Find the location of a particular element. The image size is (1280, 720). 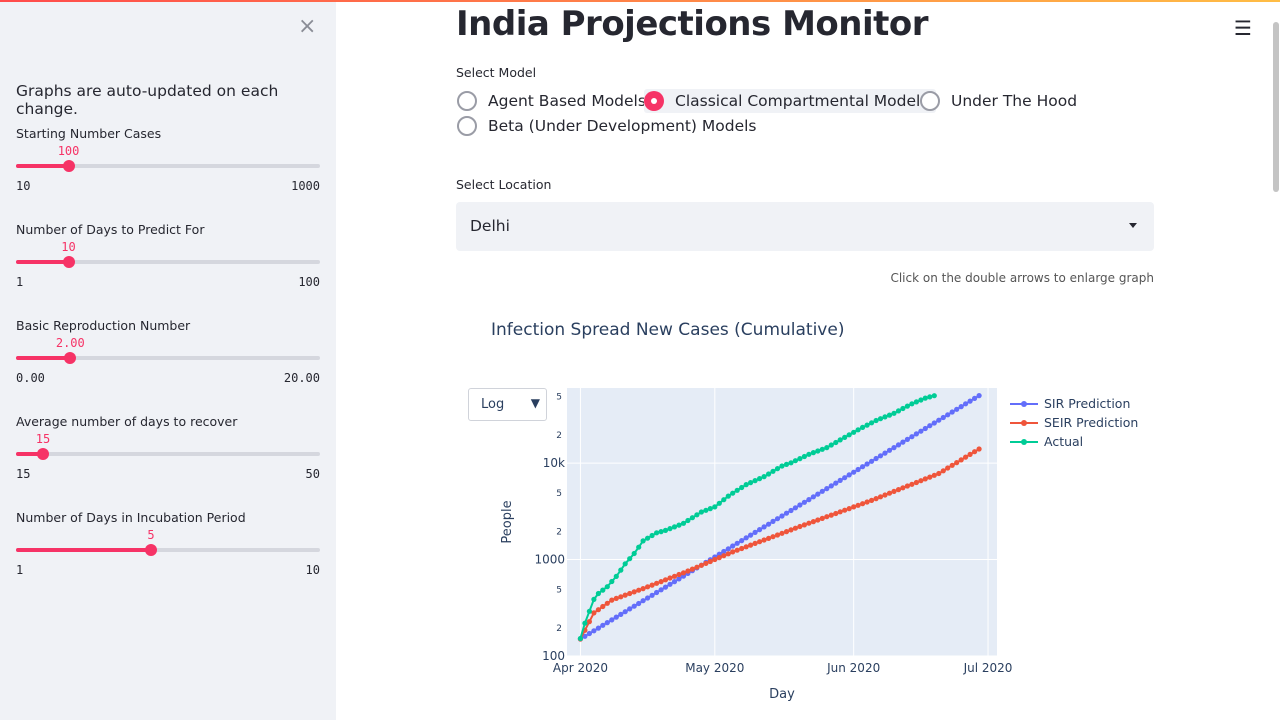

x-axis-label: Day is located at coordinates (782, 694).